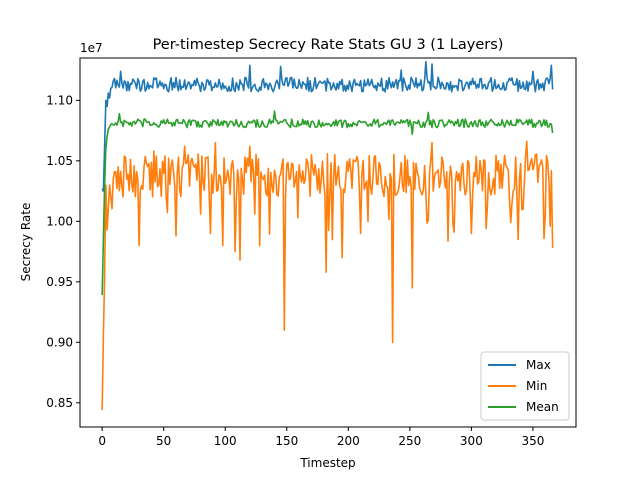 Image resolution: width=640 pixels, height=480 pixels. I want to click on x-axis-label: Timestep, so click(327, 463).